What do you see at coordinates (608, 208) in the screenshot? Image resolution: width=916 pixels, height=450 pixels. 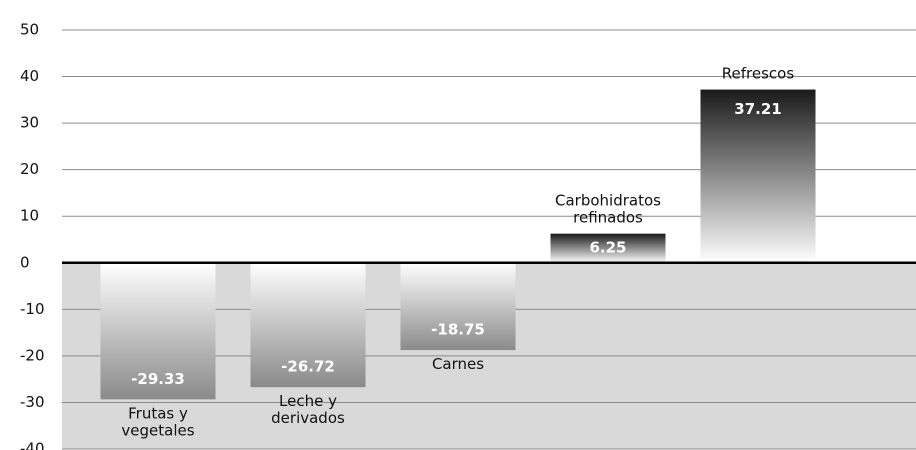 I see `x-tick-label: Carbohidratos refinados` at bounding box center [608, 208].